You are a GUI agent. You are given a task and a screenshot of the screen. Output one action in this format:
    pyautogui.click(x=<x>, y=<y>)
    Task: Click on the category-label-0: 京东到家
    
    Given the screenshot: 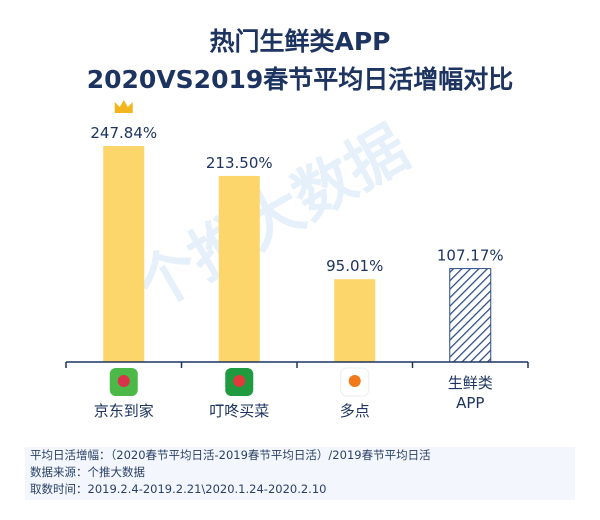 What is the action you would take?
    pyautogui.click(x=124, y=411)
    